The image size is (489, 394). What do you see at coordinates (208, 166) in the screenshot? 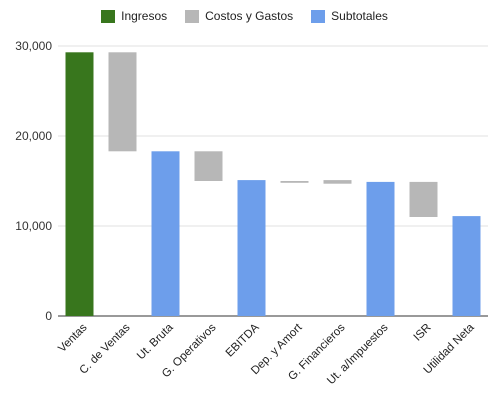
I see `bar-g-operativos` at bounding box center [208, 166].